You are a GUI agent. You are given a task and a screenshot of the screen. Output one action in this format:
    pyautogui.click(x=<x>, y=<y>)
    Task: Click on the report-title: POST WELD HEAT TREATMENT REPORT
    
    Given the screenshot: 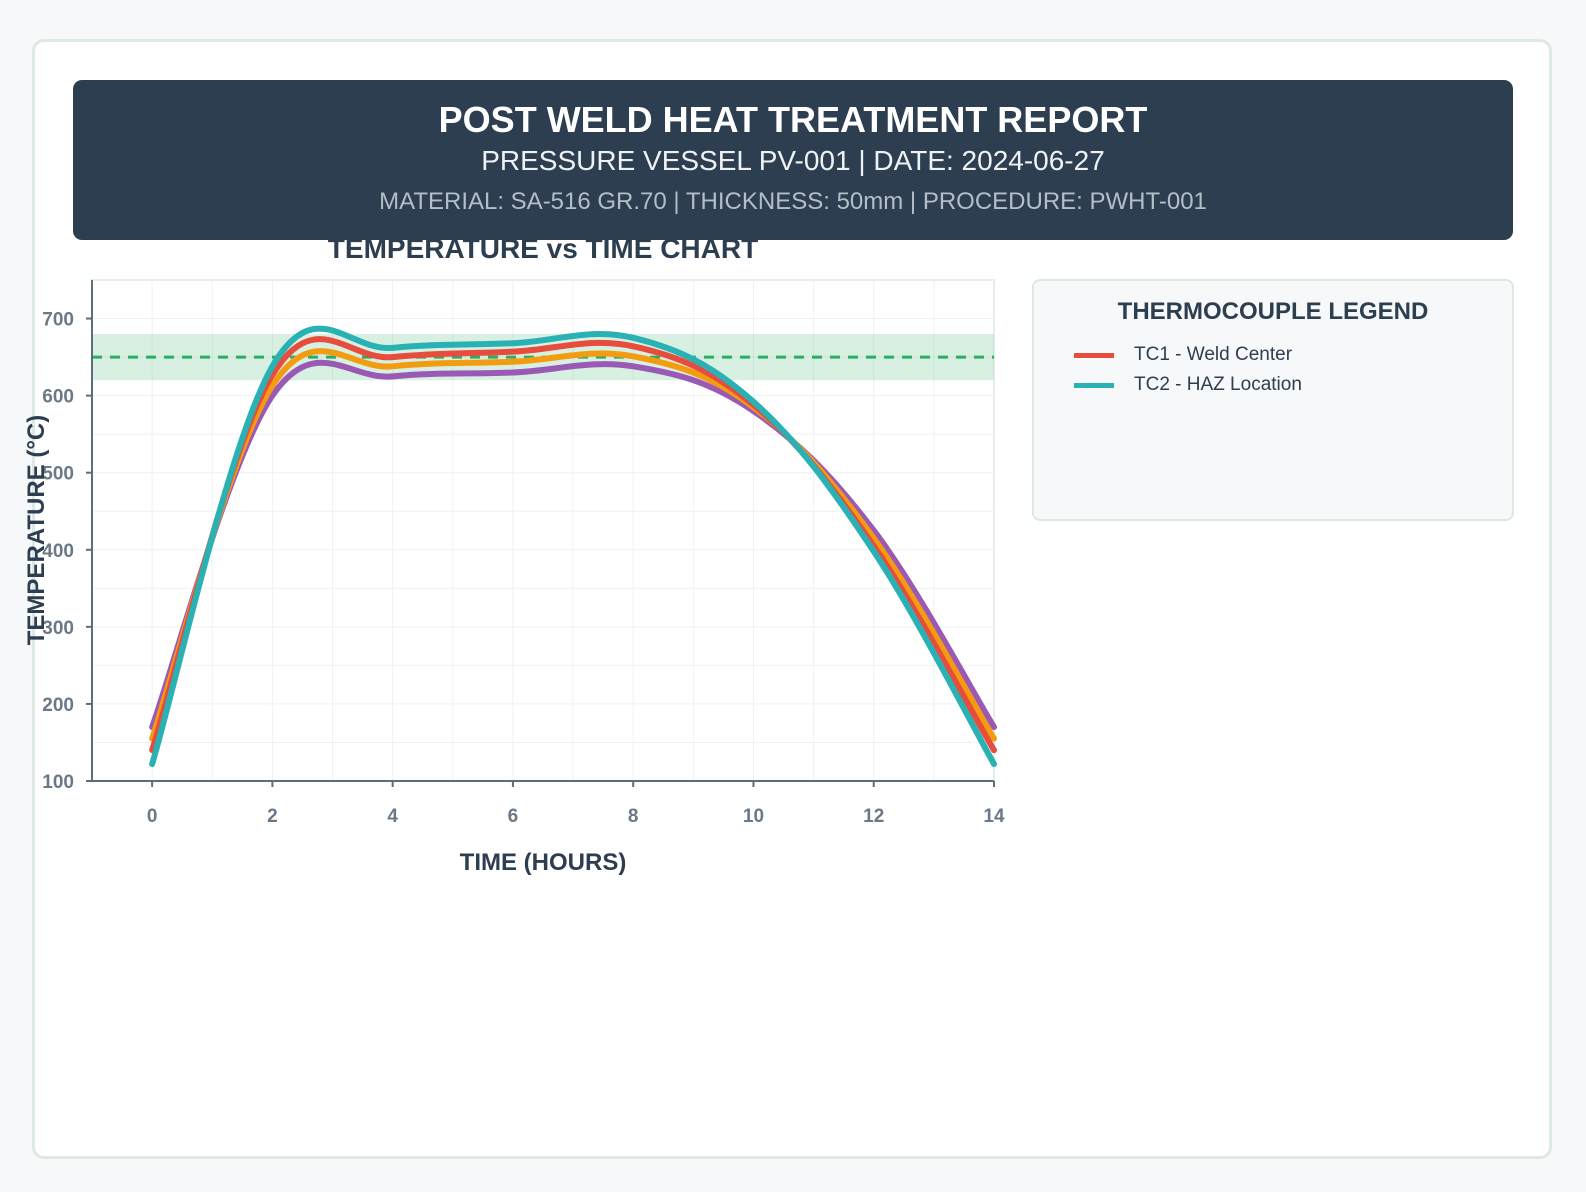 What is the action you would take?
    pyautogui.click(x=793, y=119)
    